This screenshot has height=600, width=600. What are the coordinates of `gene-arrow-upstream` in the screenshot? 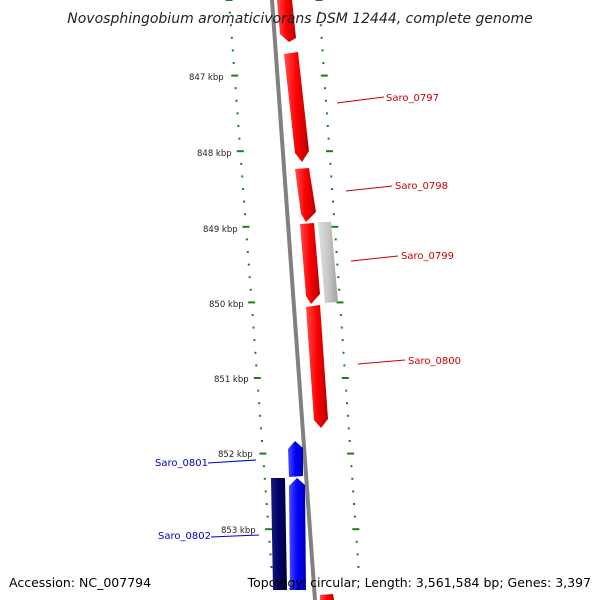 It's located at (286, 21).